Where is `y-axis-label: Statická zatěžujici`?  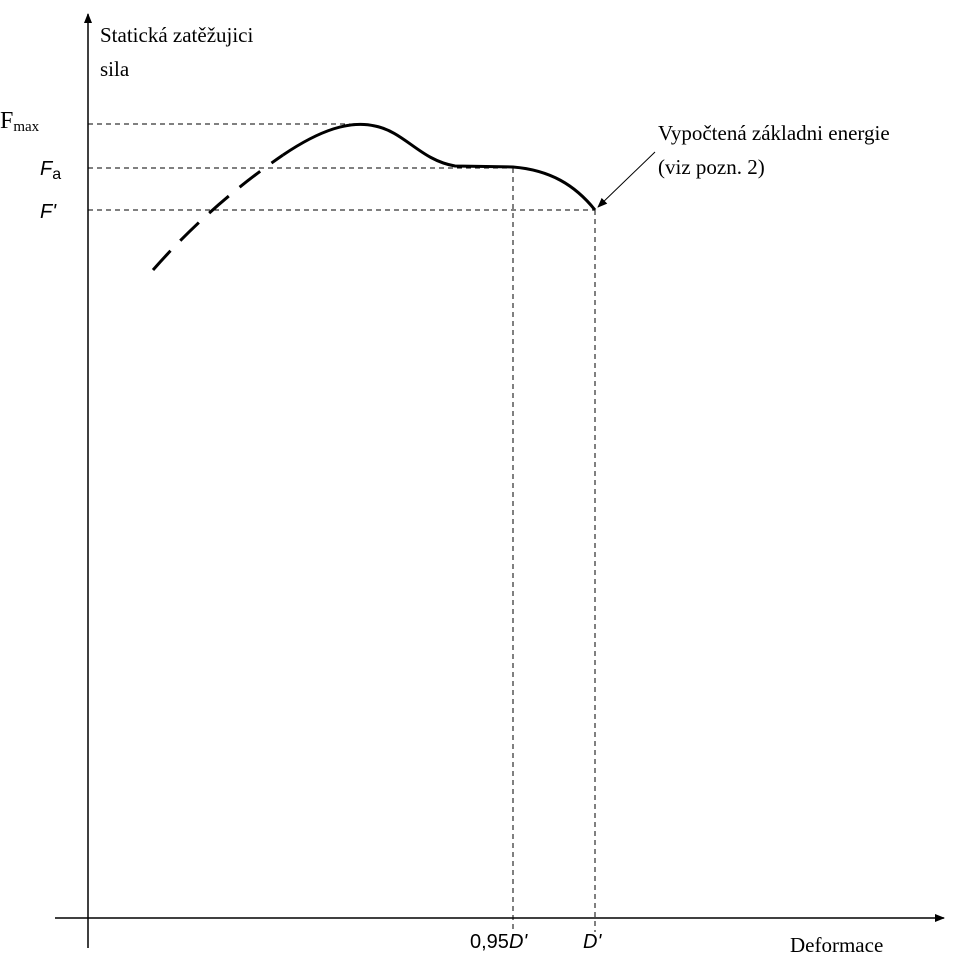 y-axis-label: Statická zatěžujici is located at coordinates (177, 35).